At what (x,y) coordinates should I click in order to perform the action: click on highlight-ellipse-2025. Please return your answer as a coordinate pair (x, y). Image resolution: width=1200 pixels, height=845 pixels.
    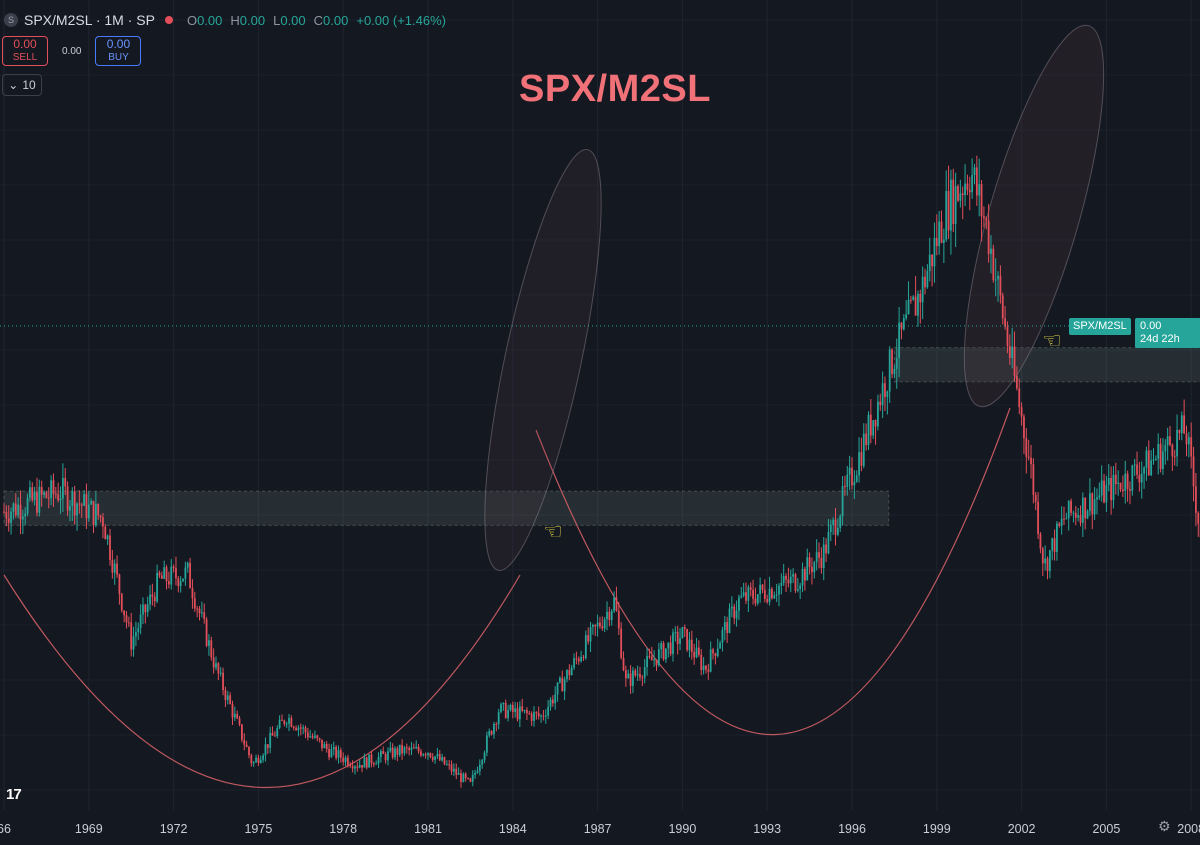
    Looking at the image, I should click on (1034, 216).